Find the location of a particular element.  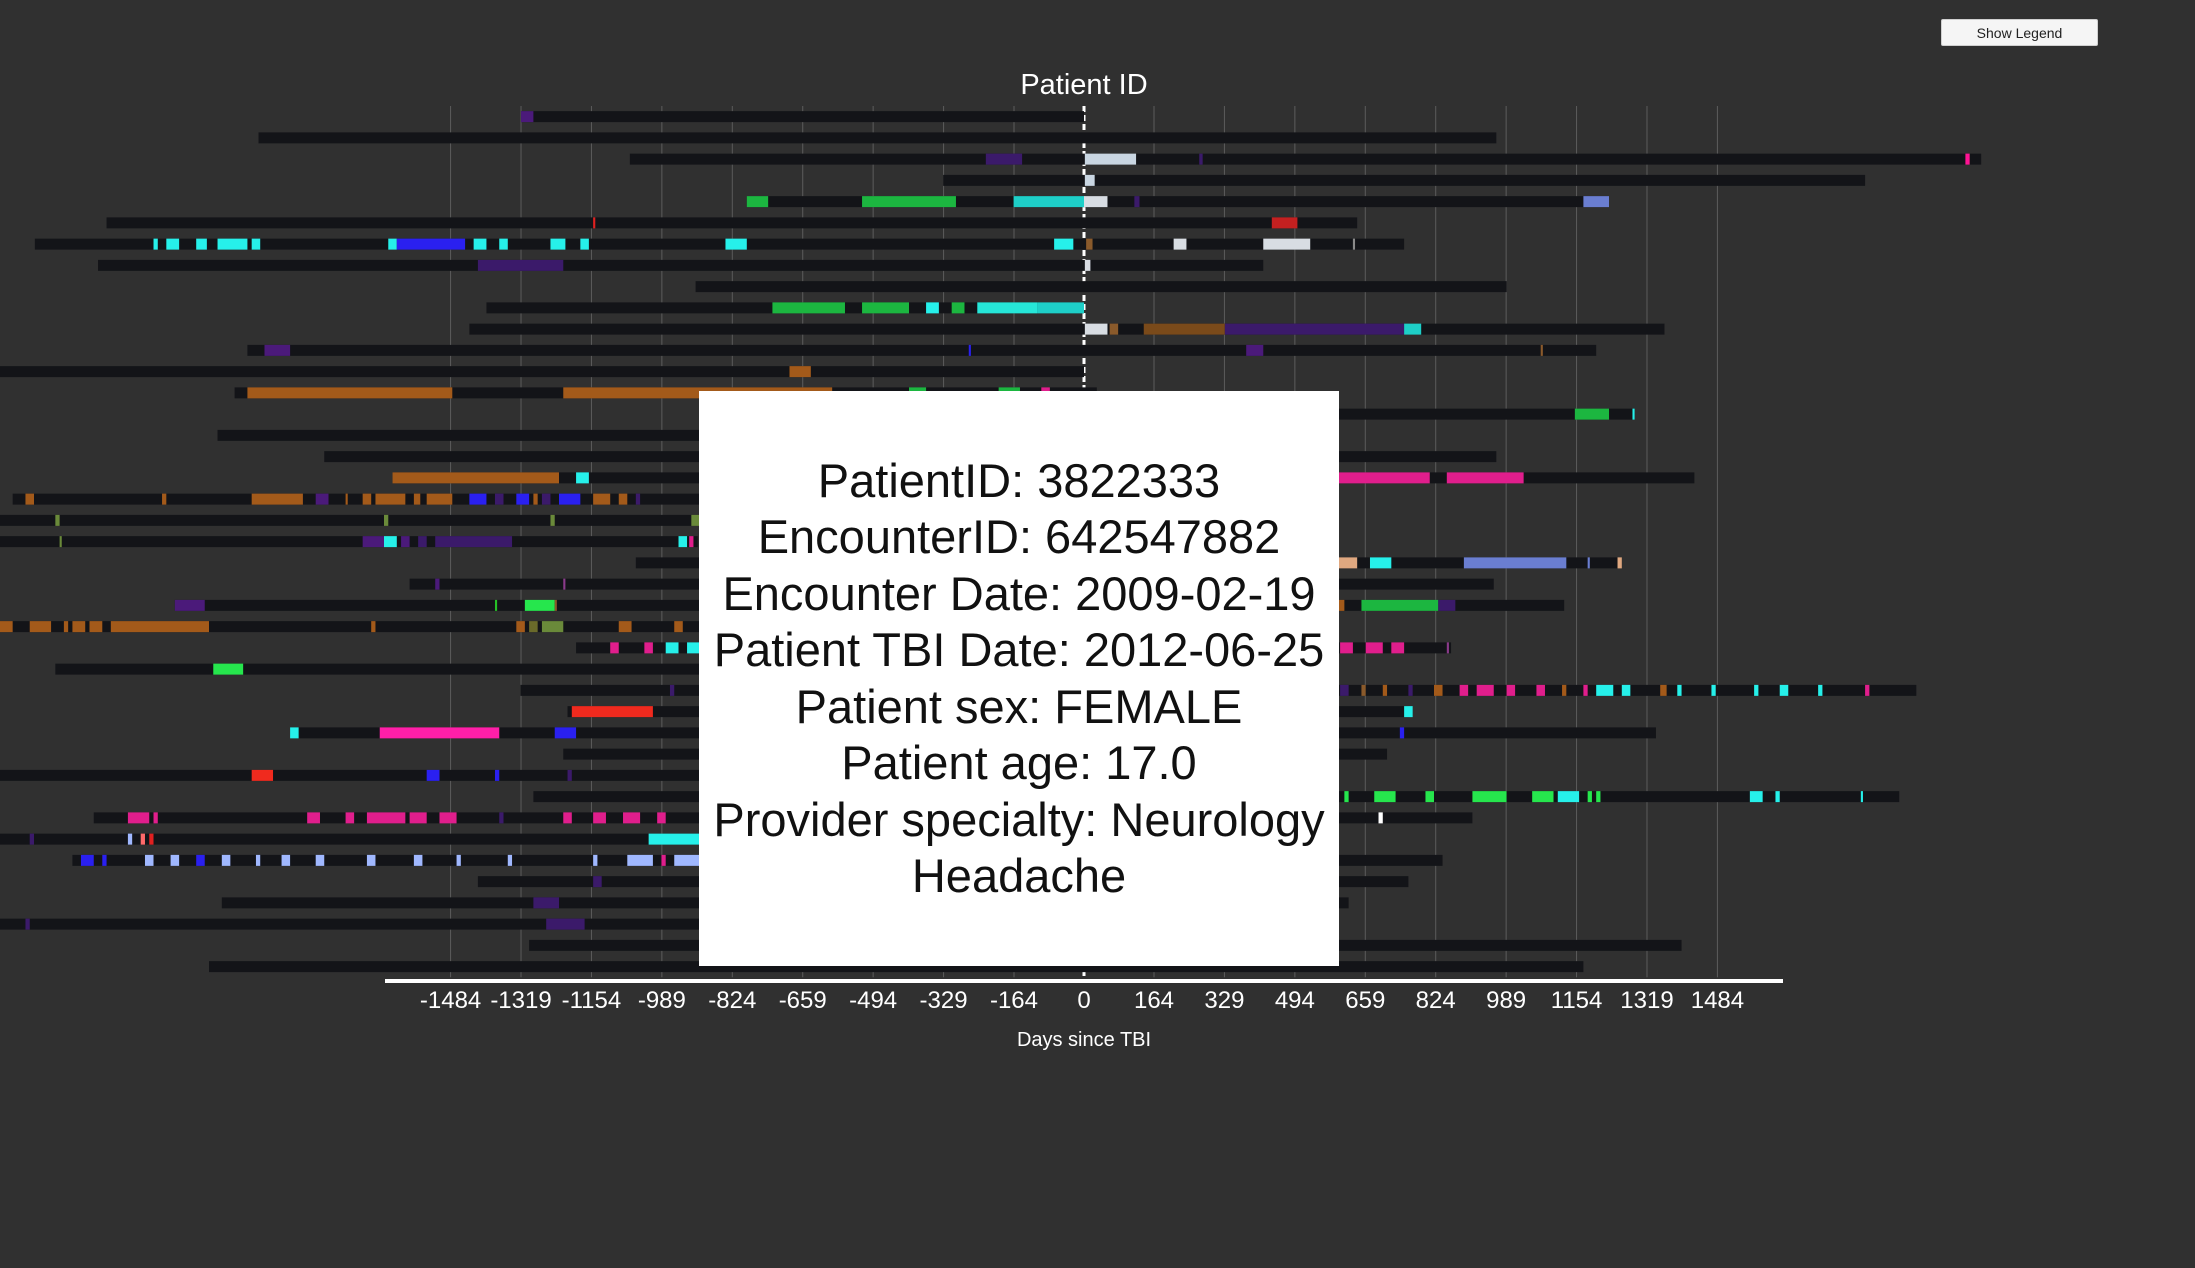

x-tick-label: 659 is located at coordinates (1365, 1000).